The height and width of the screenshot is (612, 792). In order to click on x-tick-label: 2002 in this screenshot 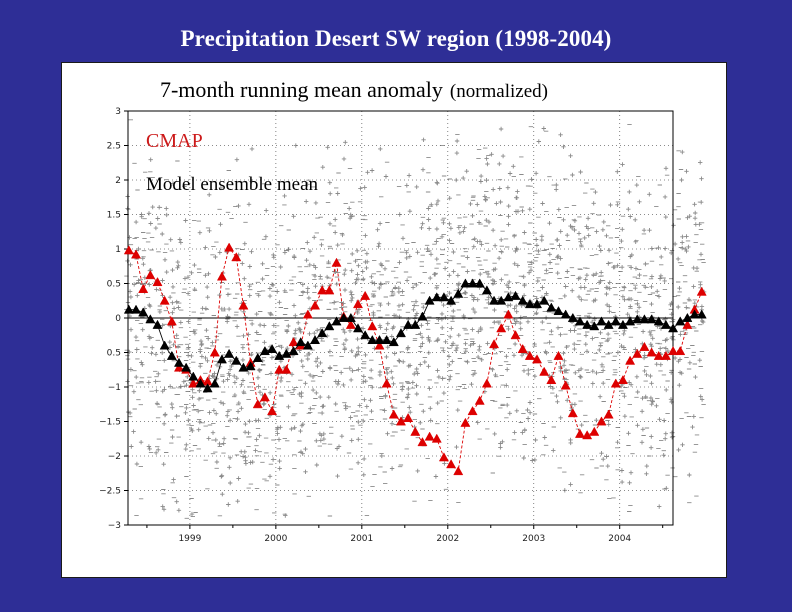, I will do `click(447, 539)`.